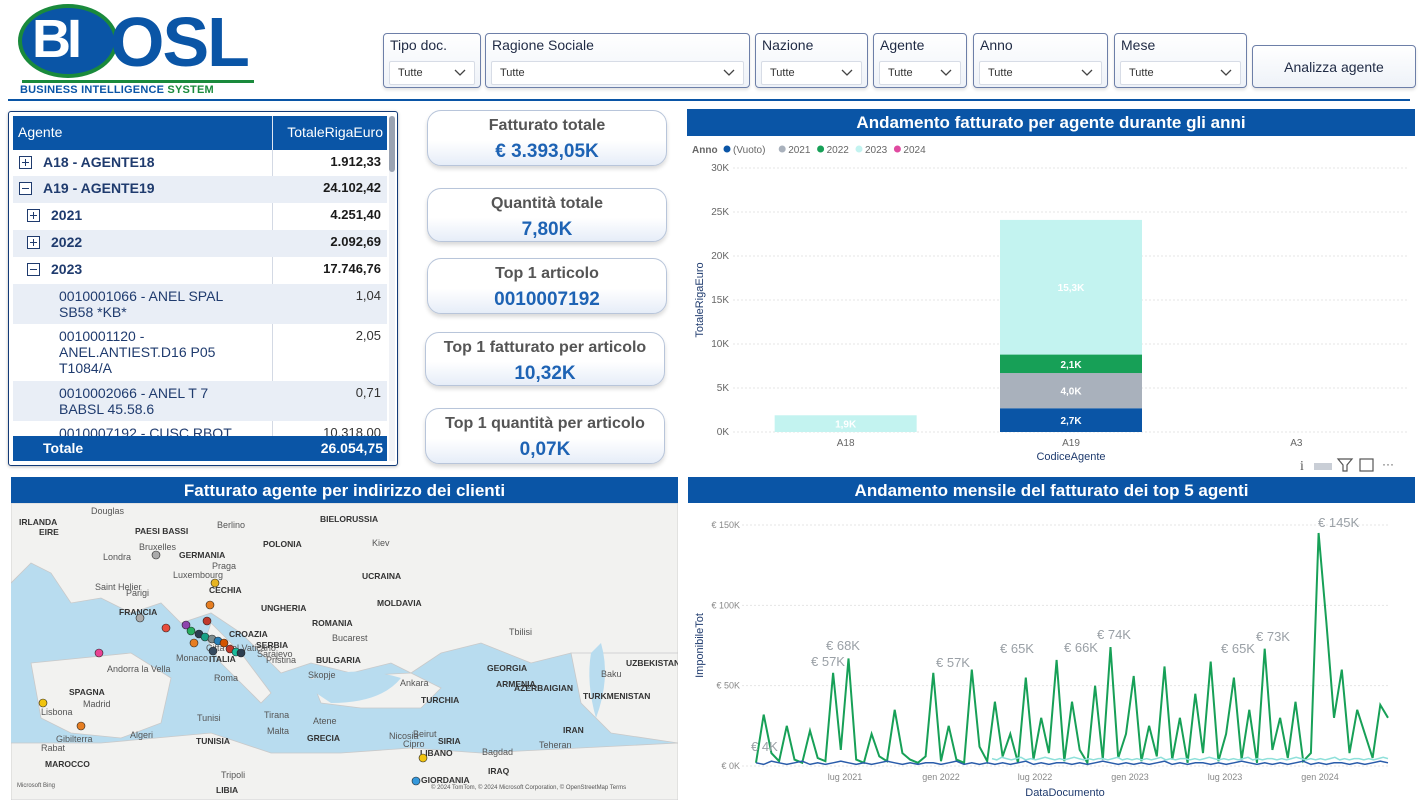 The image size is (1420, 804). What do you see at coordinates (914, 150) in the screenshot?
I see `legend-label: 2024` at bounding box center [914, 150].